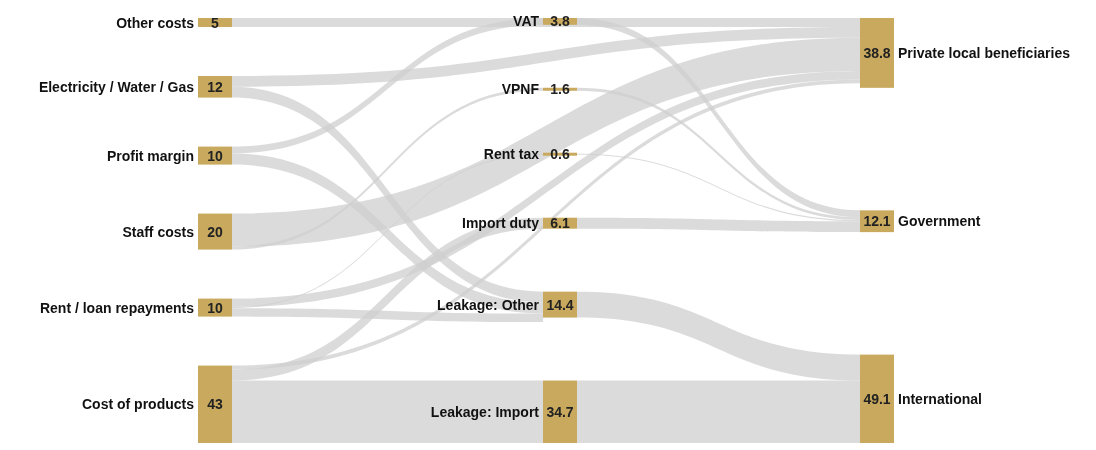 The height and width of the screenshot is (450, 1096). Describe the element at coordinates (117, 307) in the screenshot. I see `category-label: Rent / loan repayments` at that location.